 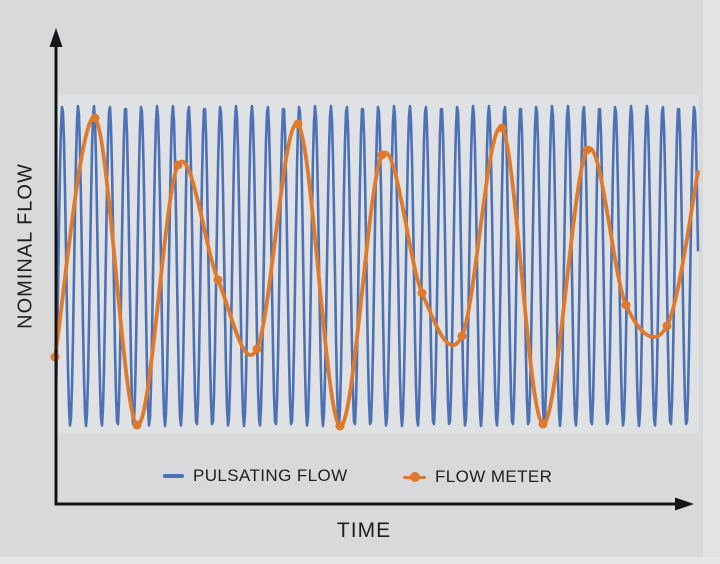 I want to click on figure-bottom-edge, so click(x=360, y=560).